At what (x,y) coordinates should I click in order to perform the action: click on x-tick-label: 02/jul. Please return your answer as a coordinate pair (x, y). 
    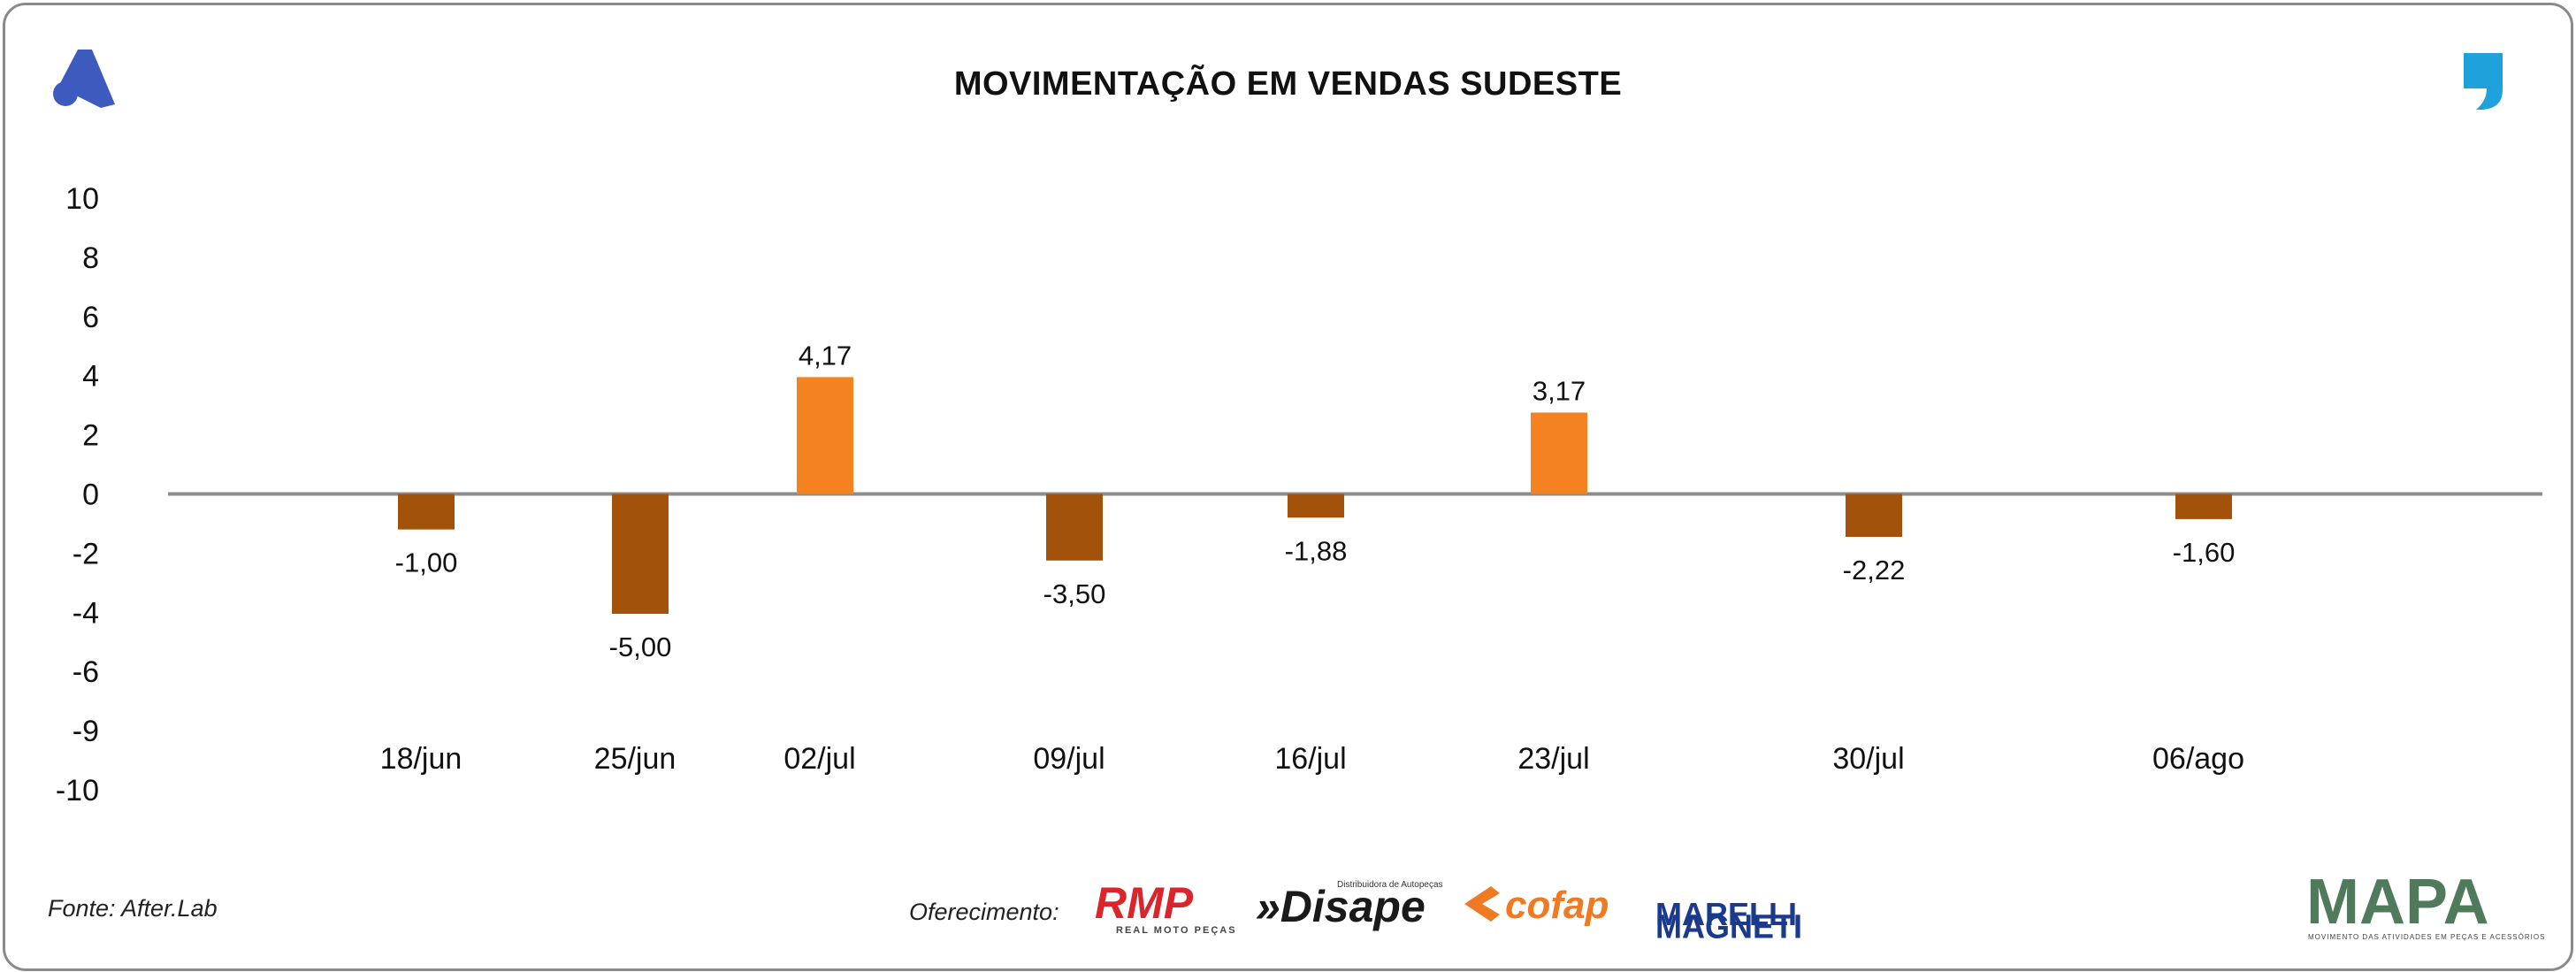
    Looking at the image, I should click on (820, 759).